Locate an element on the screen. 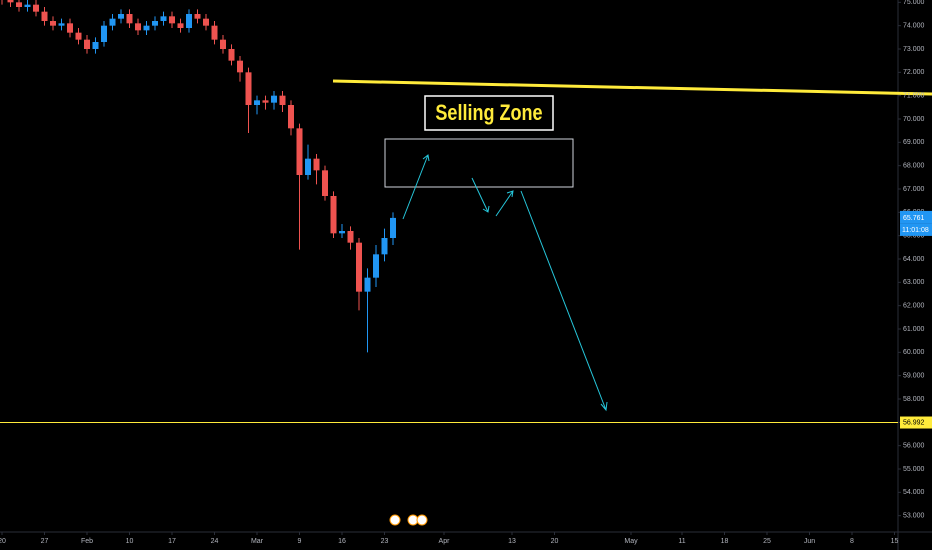 Image resolution: width=932 pixels, height=550 pixels. x-tick-label: 10 is located at coordinates (130, 541).